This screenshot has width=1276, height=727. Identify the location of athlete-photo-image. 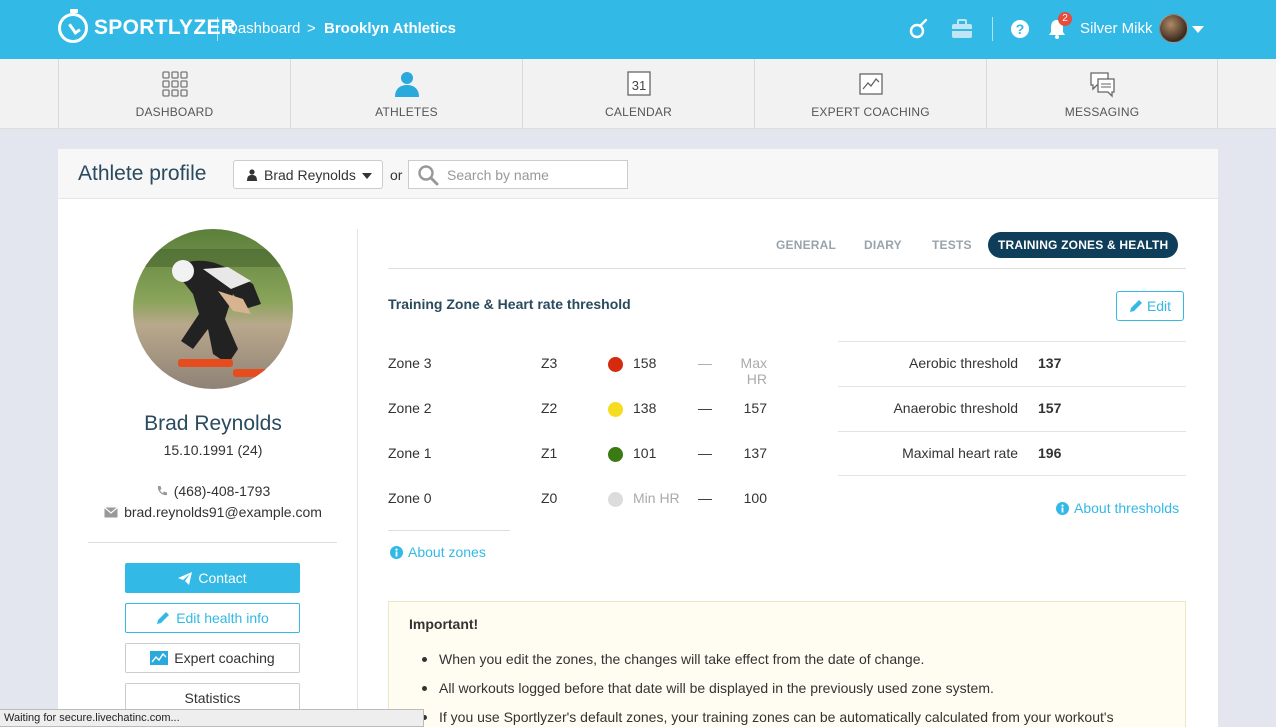
(213, 309).